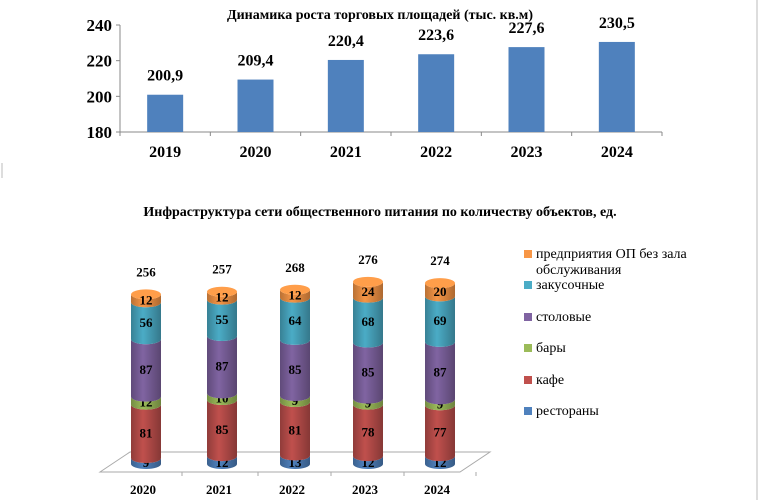 This screenshot has width=760, height=500. What do you see at coordinates (296, 320) in the screenshot?
I see `segment-label: 64` at bounding box center [296, 320].